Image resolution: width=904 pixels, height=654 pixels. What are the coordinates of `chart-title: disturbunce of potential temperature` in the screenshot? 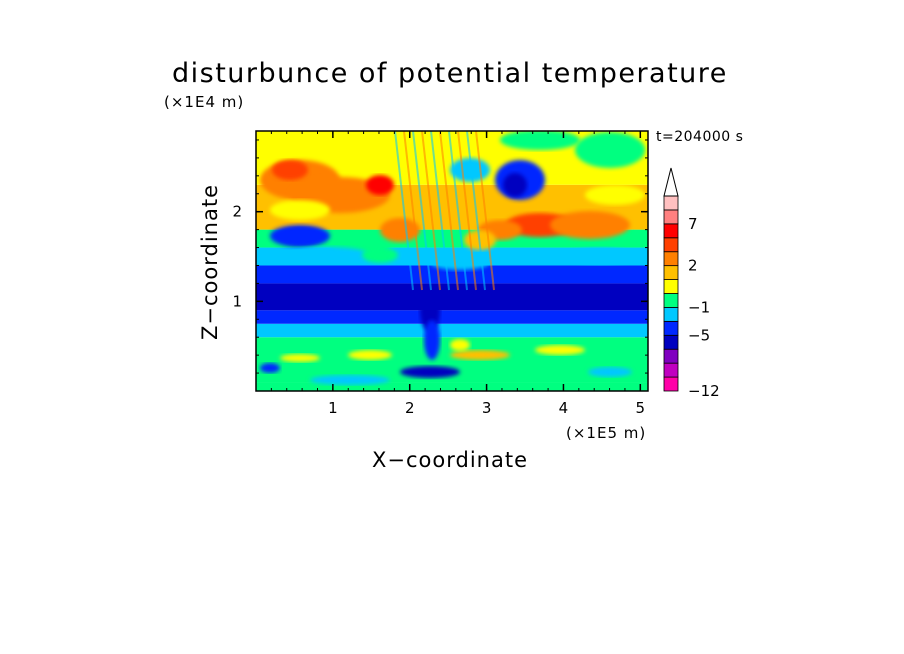 It's located at (450, 73).